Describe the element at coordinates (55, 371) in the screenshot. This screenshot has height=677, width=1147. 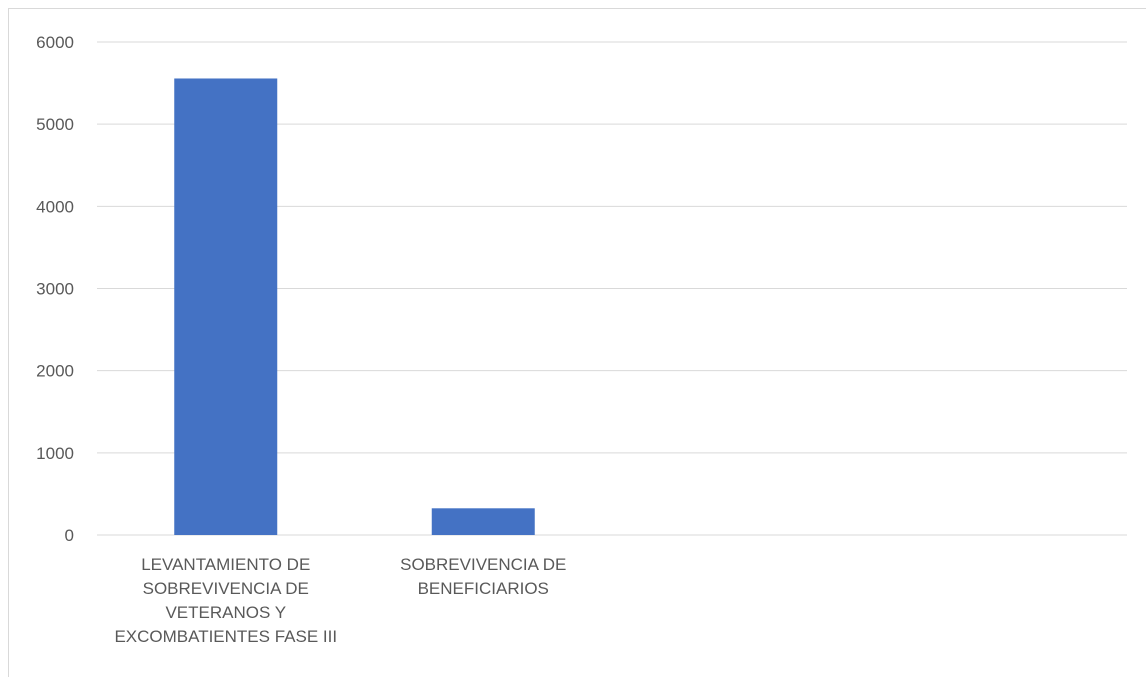
I see `y-tick-label: 2000` at that location.